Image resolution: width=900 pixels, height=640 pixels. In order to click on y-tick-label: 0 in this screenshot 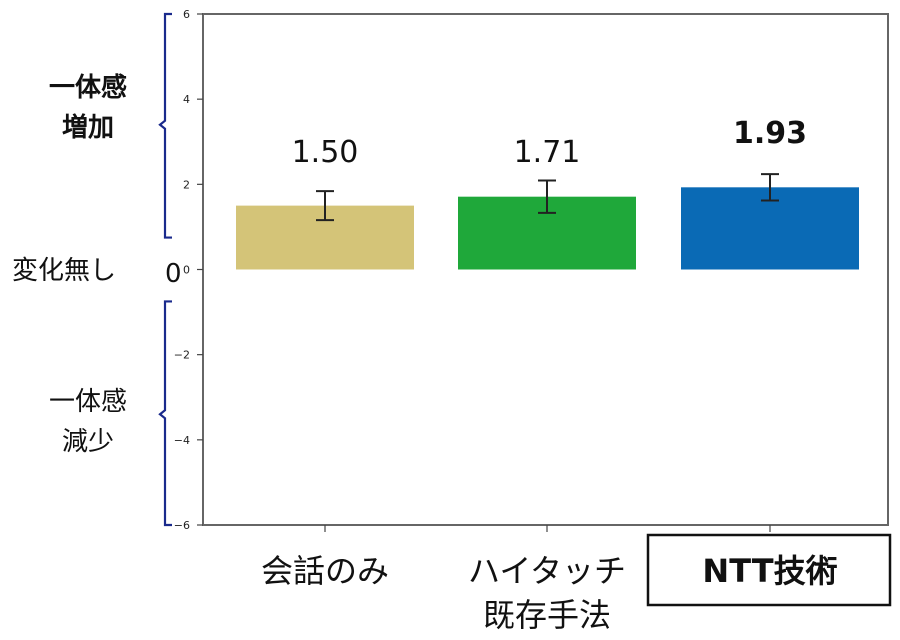, I will do `click(186, 270)`.